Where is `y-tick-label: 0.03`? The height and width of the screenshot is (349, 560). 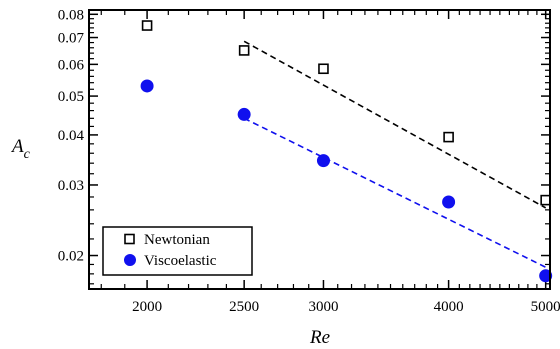
y-tick-label: 0.03 is located at coordinates (71, 186).